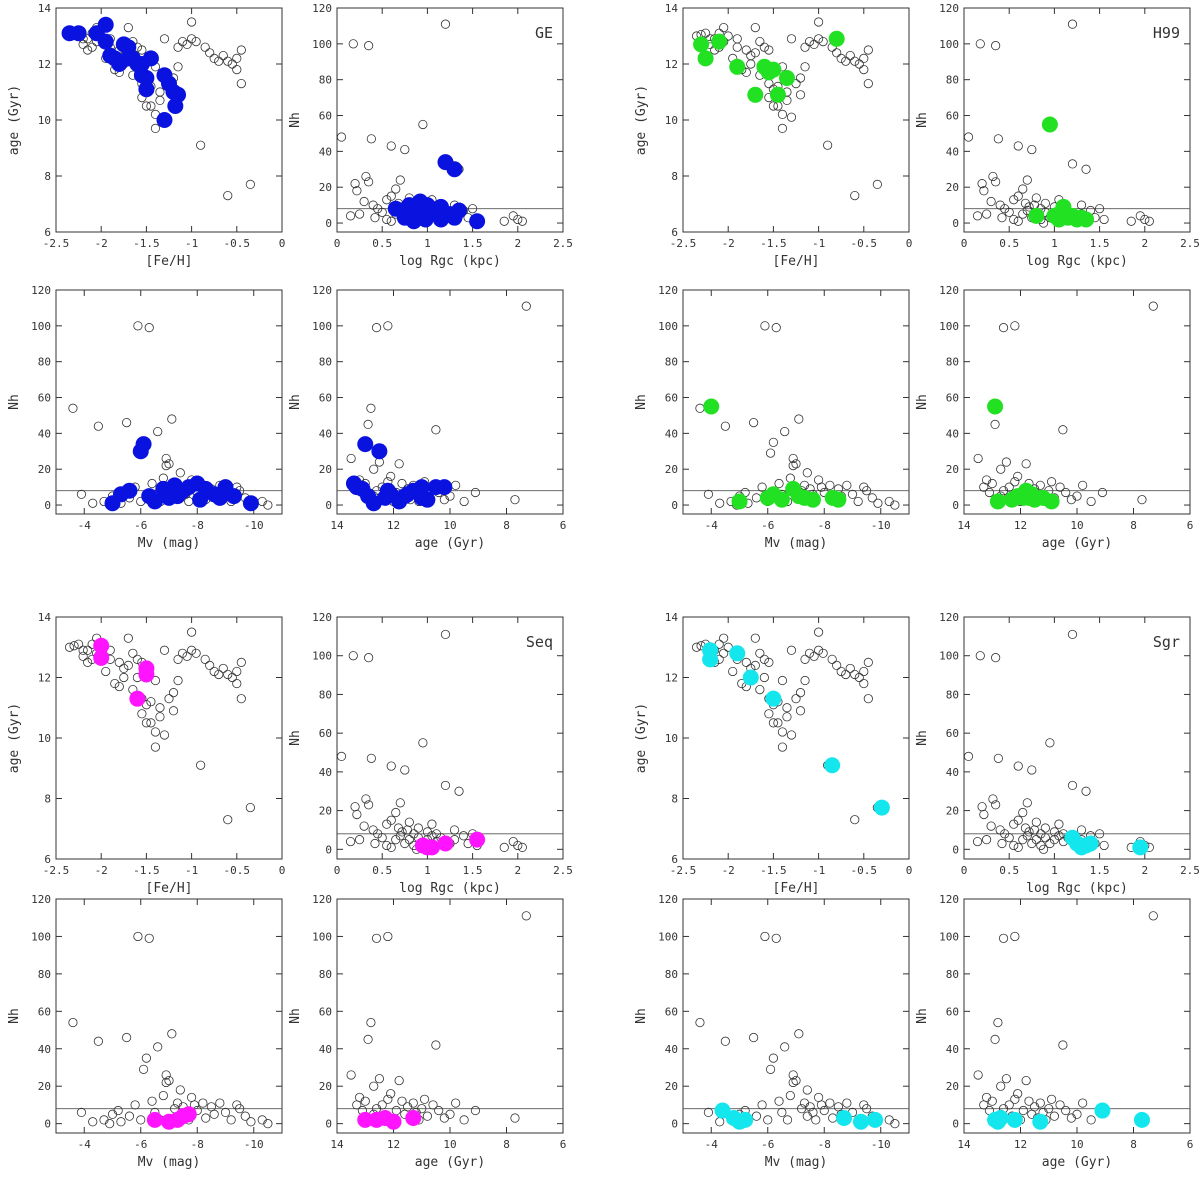 The width and height of the screenshot is (1200, 1179). Describe the element at coordinates (772, 417) in the screenshot. I see `panel-h99-mv_nh: -4 -6 -8 -10 0 20 40 60 80 100 120 Mv (mag) Nh` at that location.